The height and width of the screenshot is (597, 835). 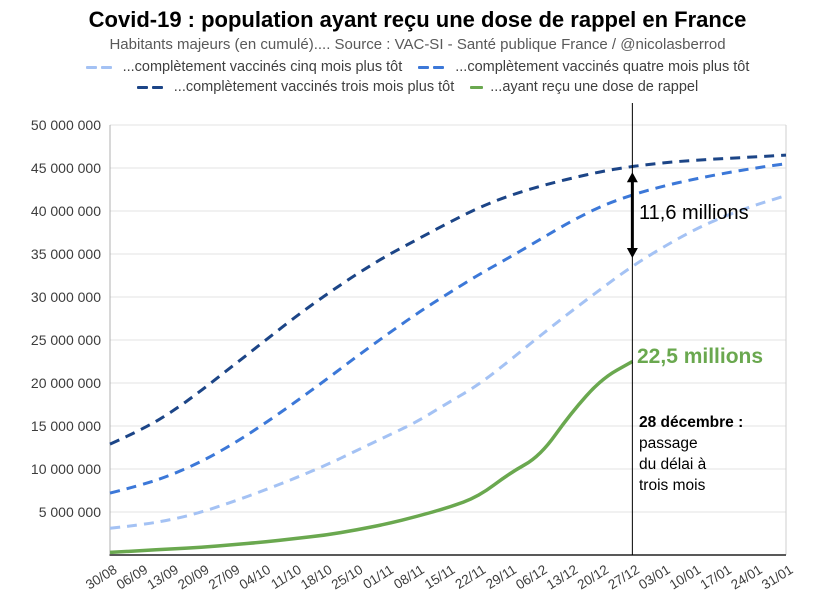 I want to click on x-tick-label: 06/12, so click(x=531, y=577).